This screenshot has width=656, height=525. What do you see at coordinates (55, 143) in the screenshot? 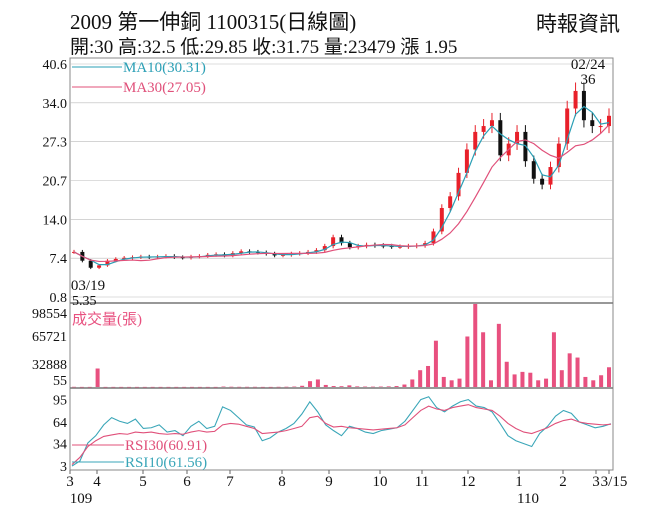
I see `y-tick-label: 27.3` at bounding box center [55, 143].